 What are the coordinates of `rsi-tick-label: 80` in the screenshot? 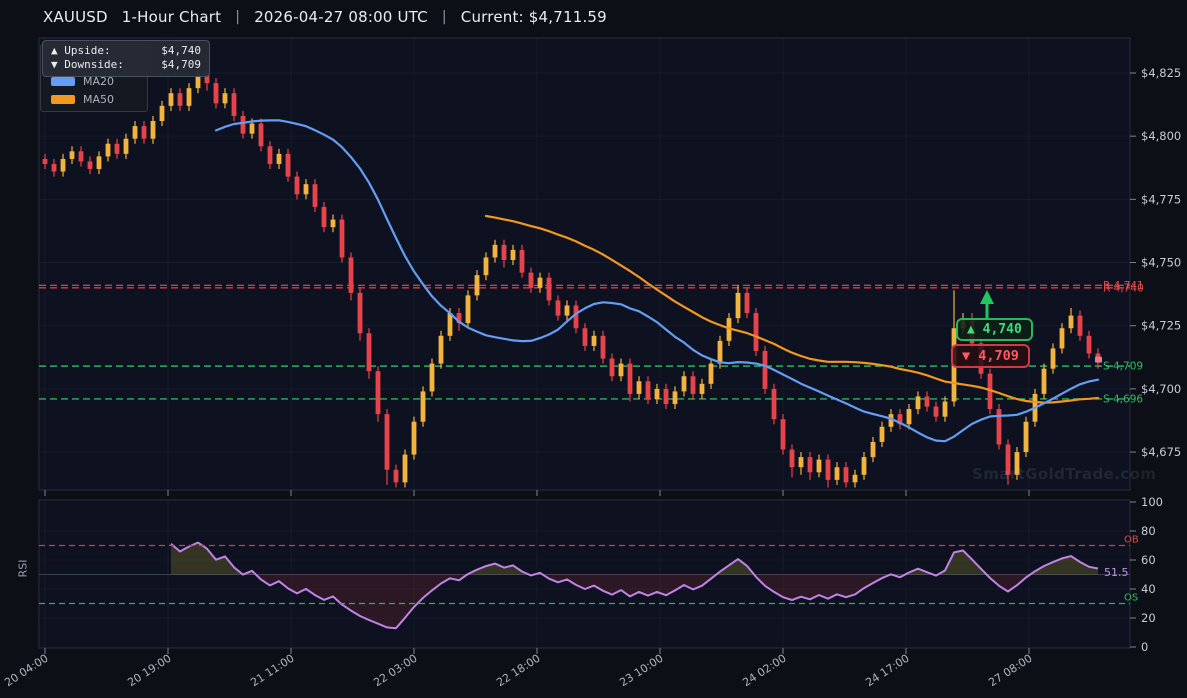 It's located at (1148, 531).